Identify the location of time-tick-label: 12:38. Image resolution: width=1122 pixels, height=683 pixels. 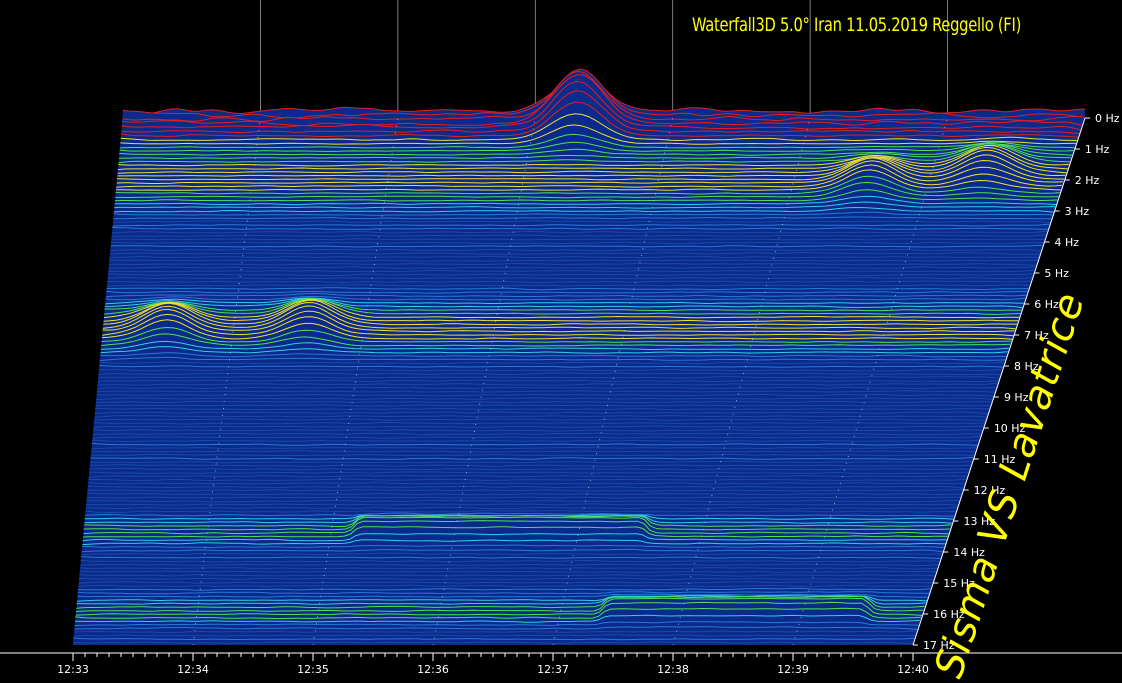
(673, 669).